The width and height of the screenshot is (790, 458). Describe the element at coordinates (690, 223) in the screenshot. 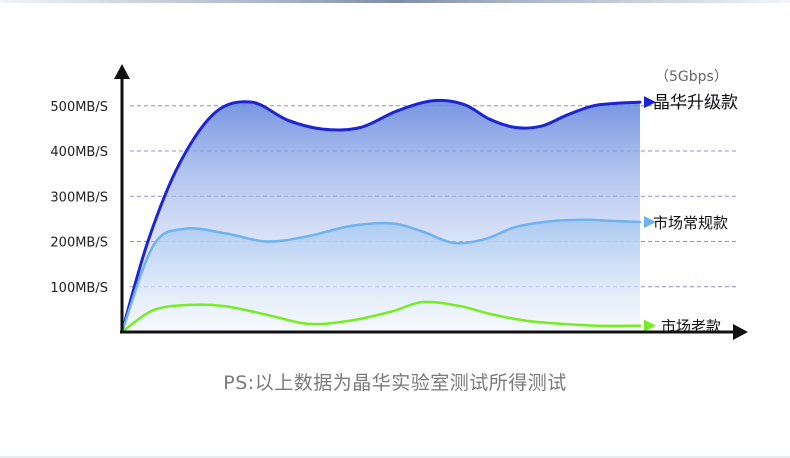

I see `series-label-regular: 市场常规款` at that location.